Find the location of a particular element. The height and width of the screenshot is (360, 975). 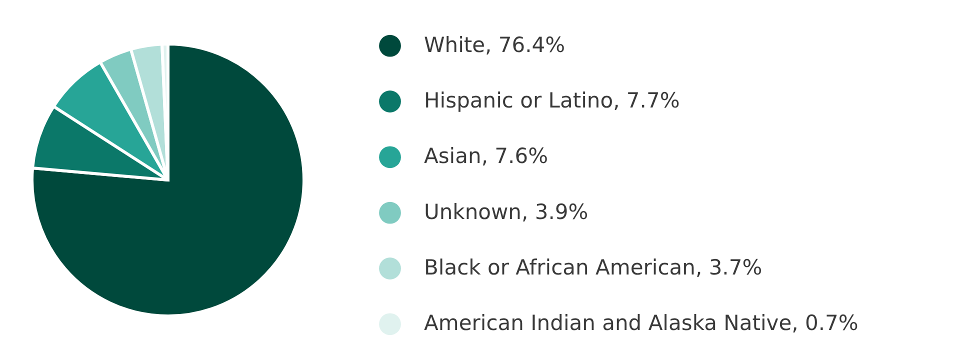

legend-label: Unknown, 3.9% is located at coordinates (506, 212).